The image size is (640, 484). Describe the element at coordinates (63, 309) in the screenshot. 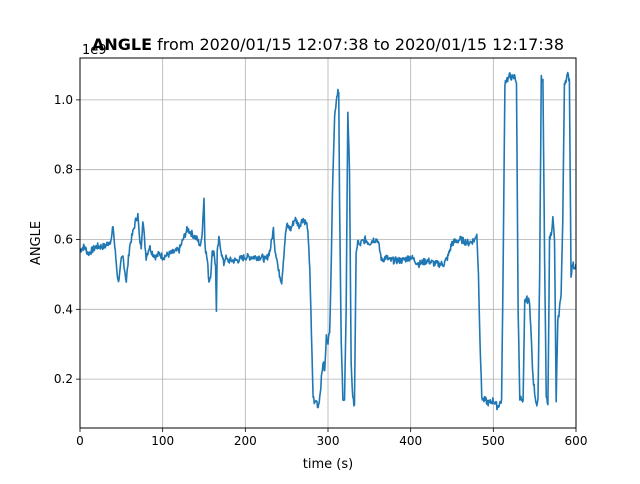

I see `y-tick-label: 0.4` at that location.